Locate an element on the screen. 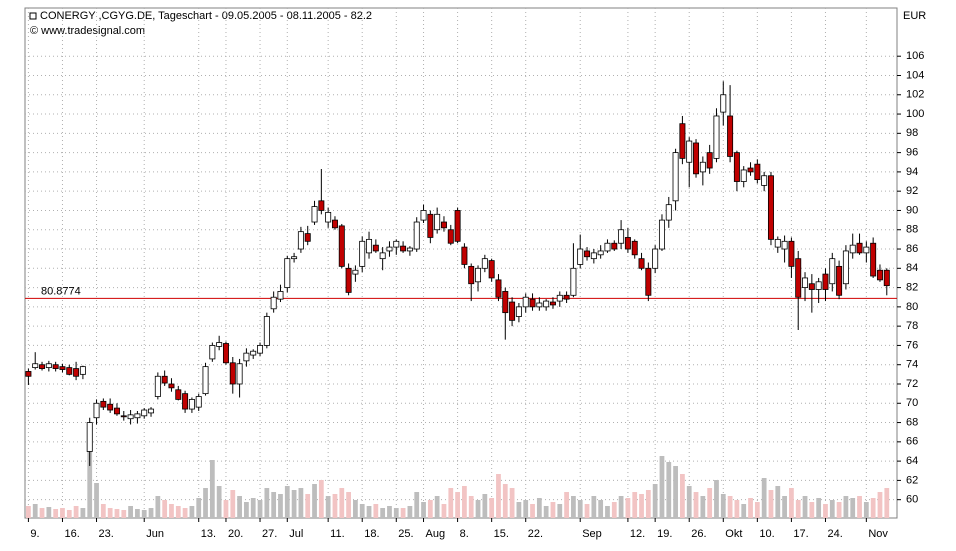  x-tick-label: Nov is located at coordinates (878, 534).